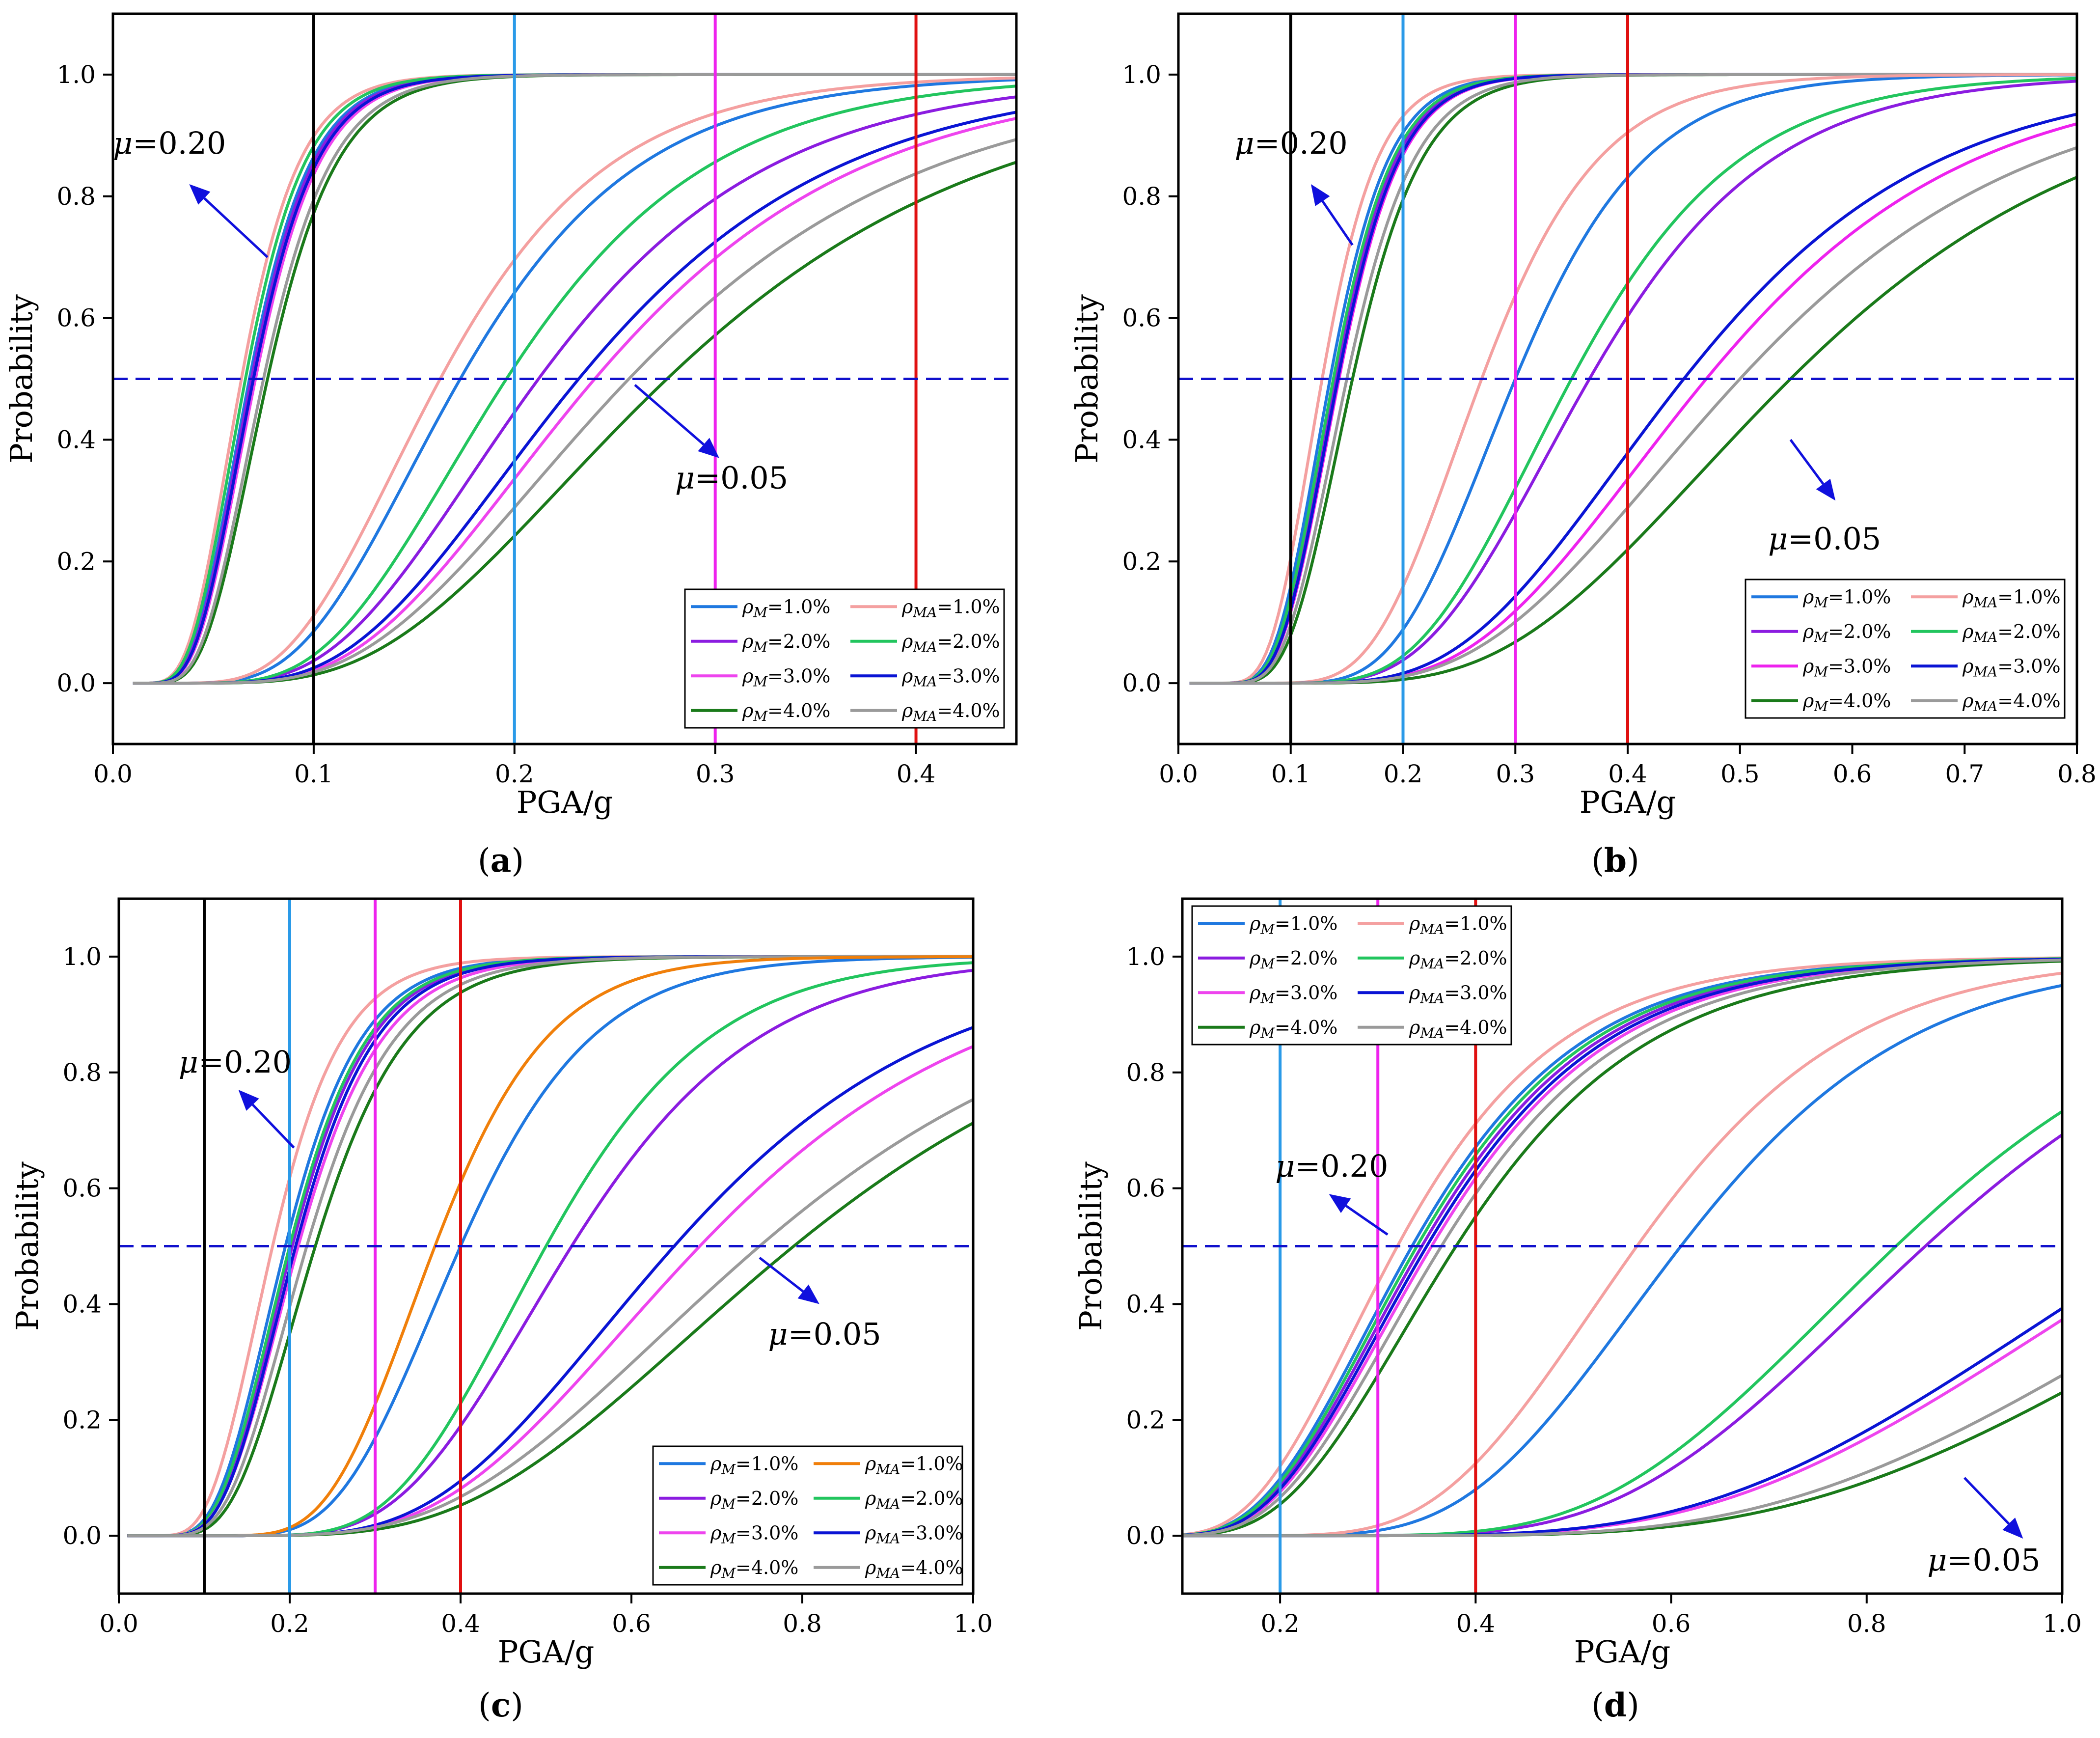 The height and width of the screenshot is (1738, 2100). I want to click on x-tick-label: 1.0, so click(973, 1623).